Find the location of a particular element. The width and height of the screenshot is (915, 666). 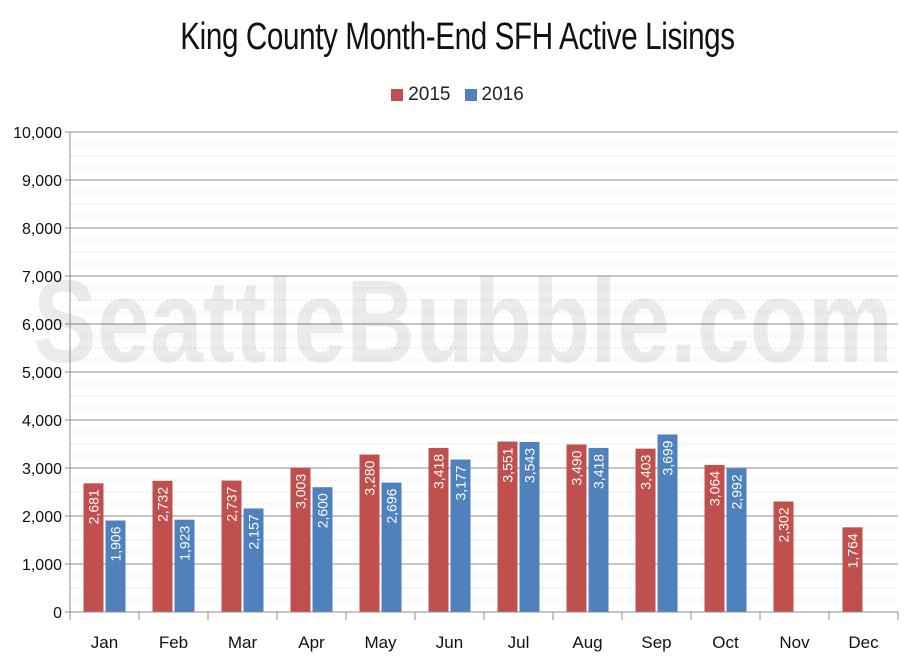

legend: 2015 2016 is located at coordinates (457, 95).